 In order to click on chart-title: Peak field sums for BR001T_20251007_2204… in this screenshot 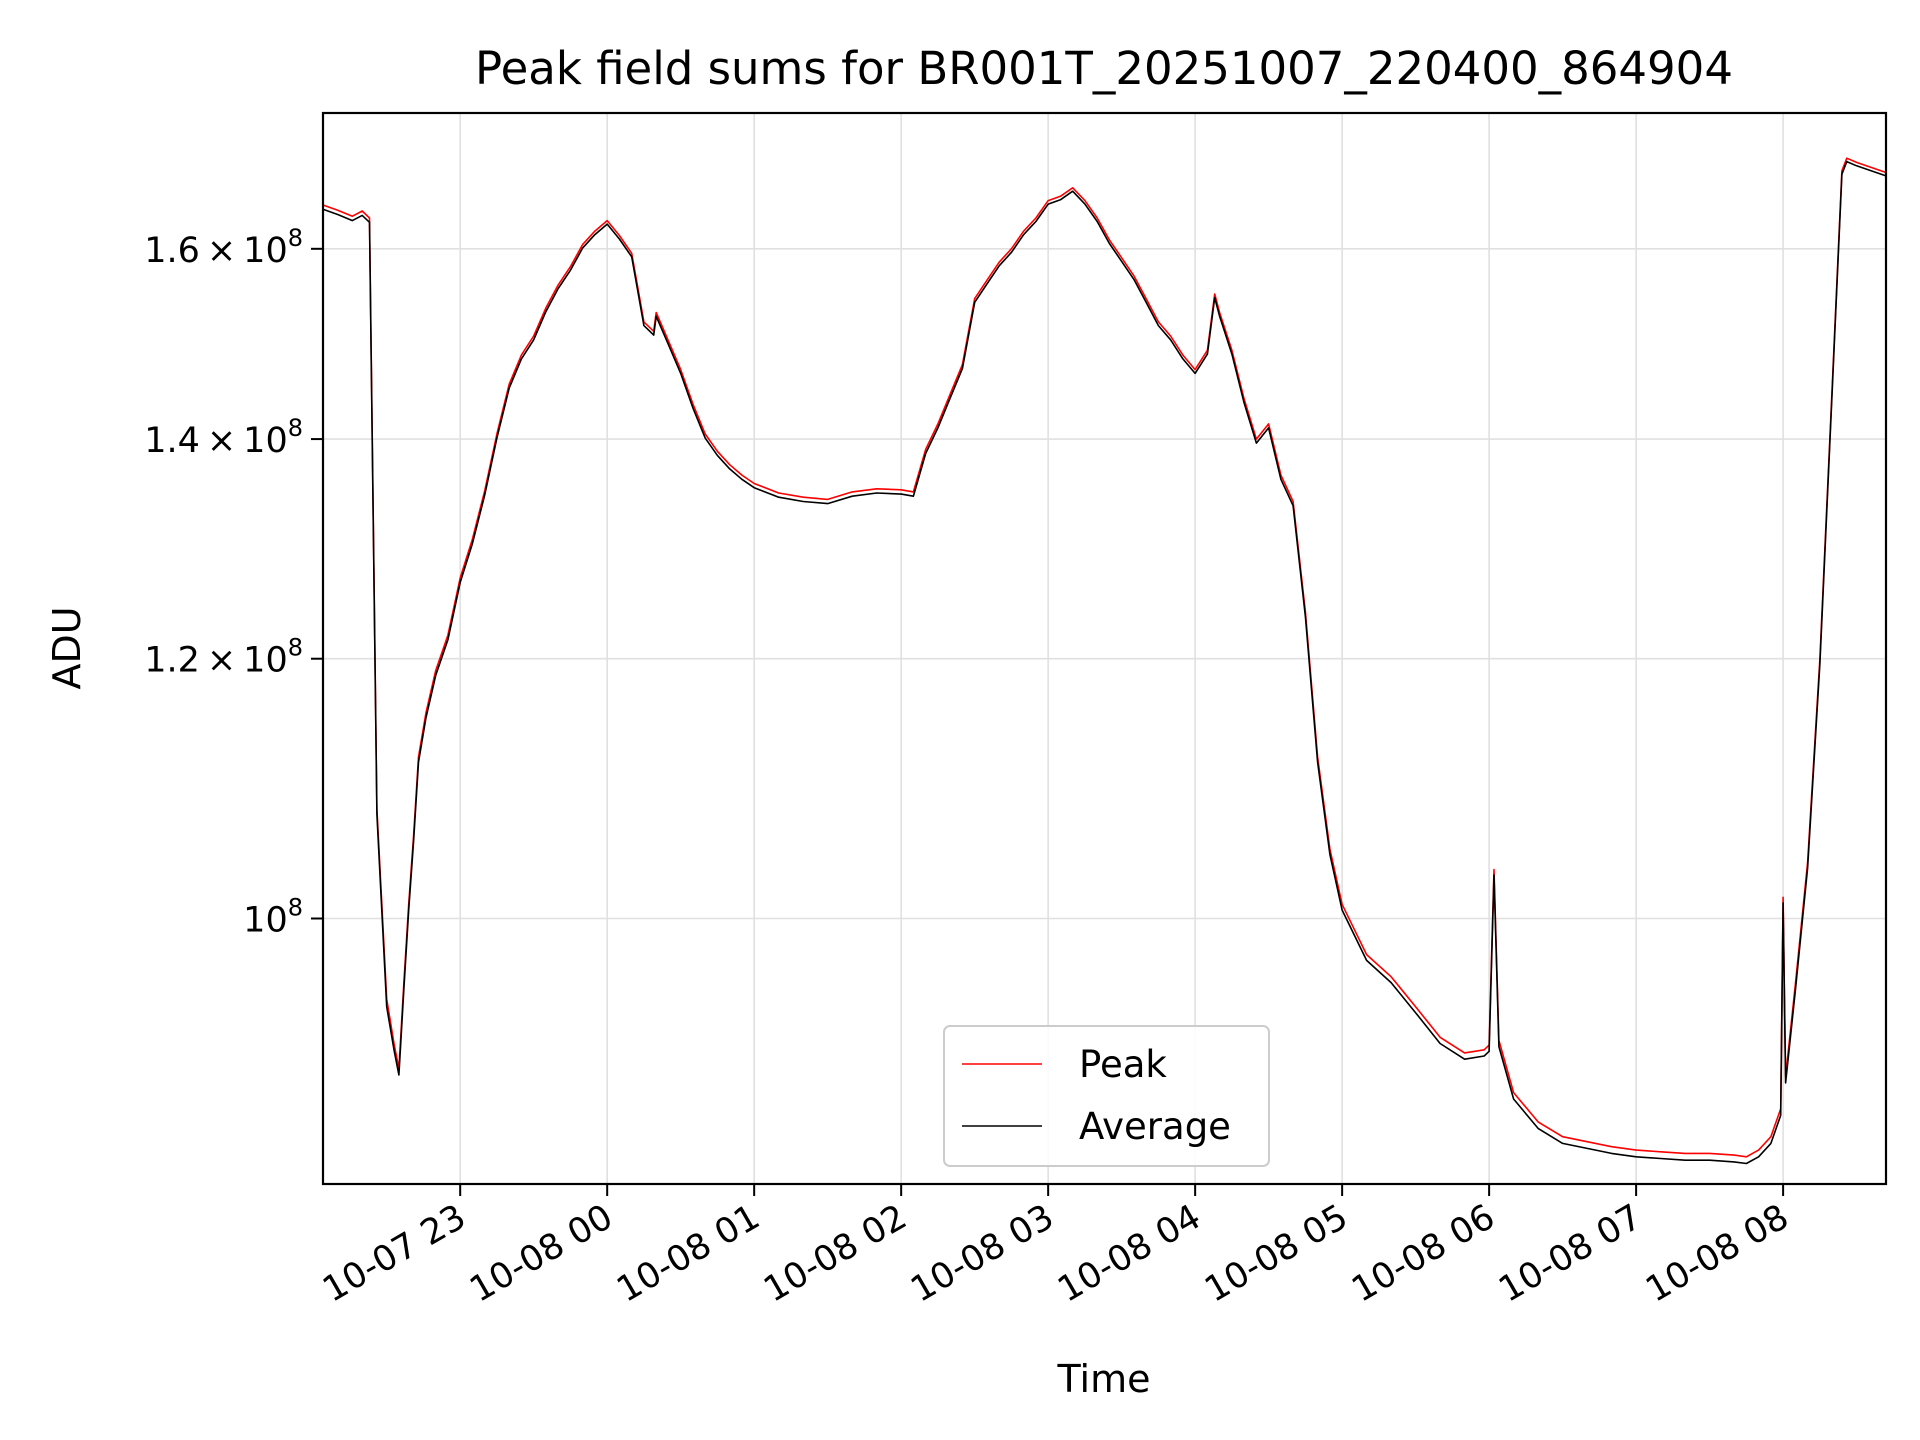, I will do `click(1104, 68)`.